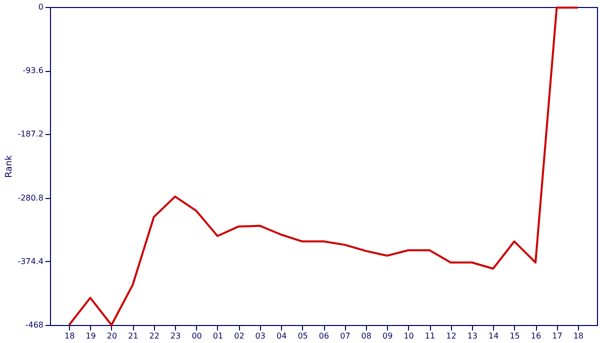 The height and width of the screenshot is (343, 600). Describe the element at coordinates (409, 336) in the screenshot. I see `x-tick-label: 10` at that location.